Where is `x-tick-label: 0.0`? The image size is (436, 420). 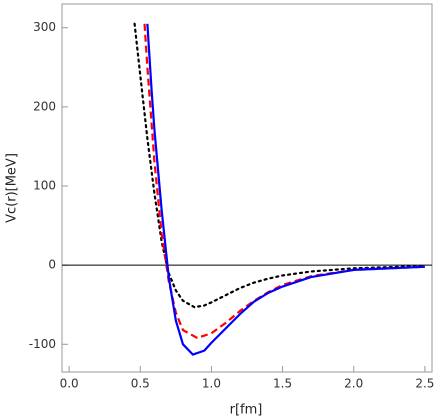
x-tick-label: 0.0 is located at coordinates (69, 384).